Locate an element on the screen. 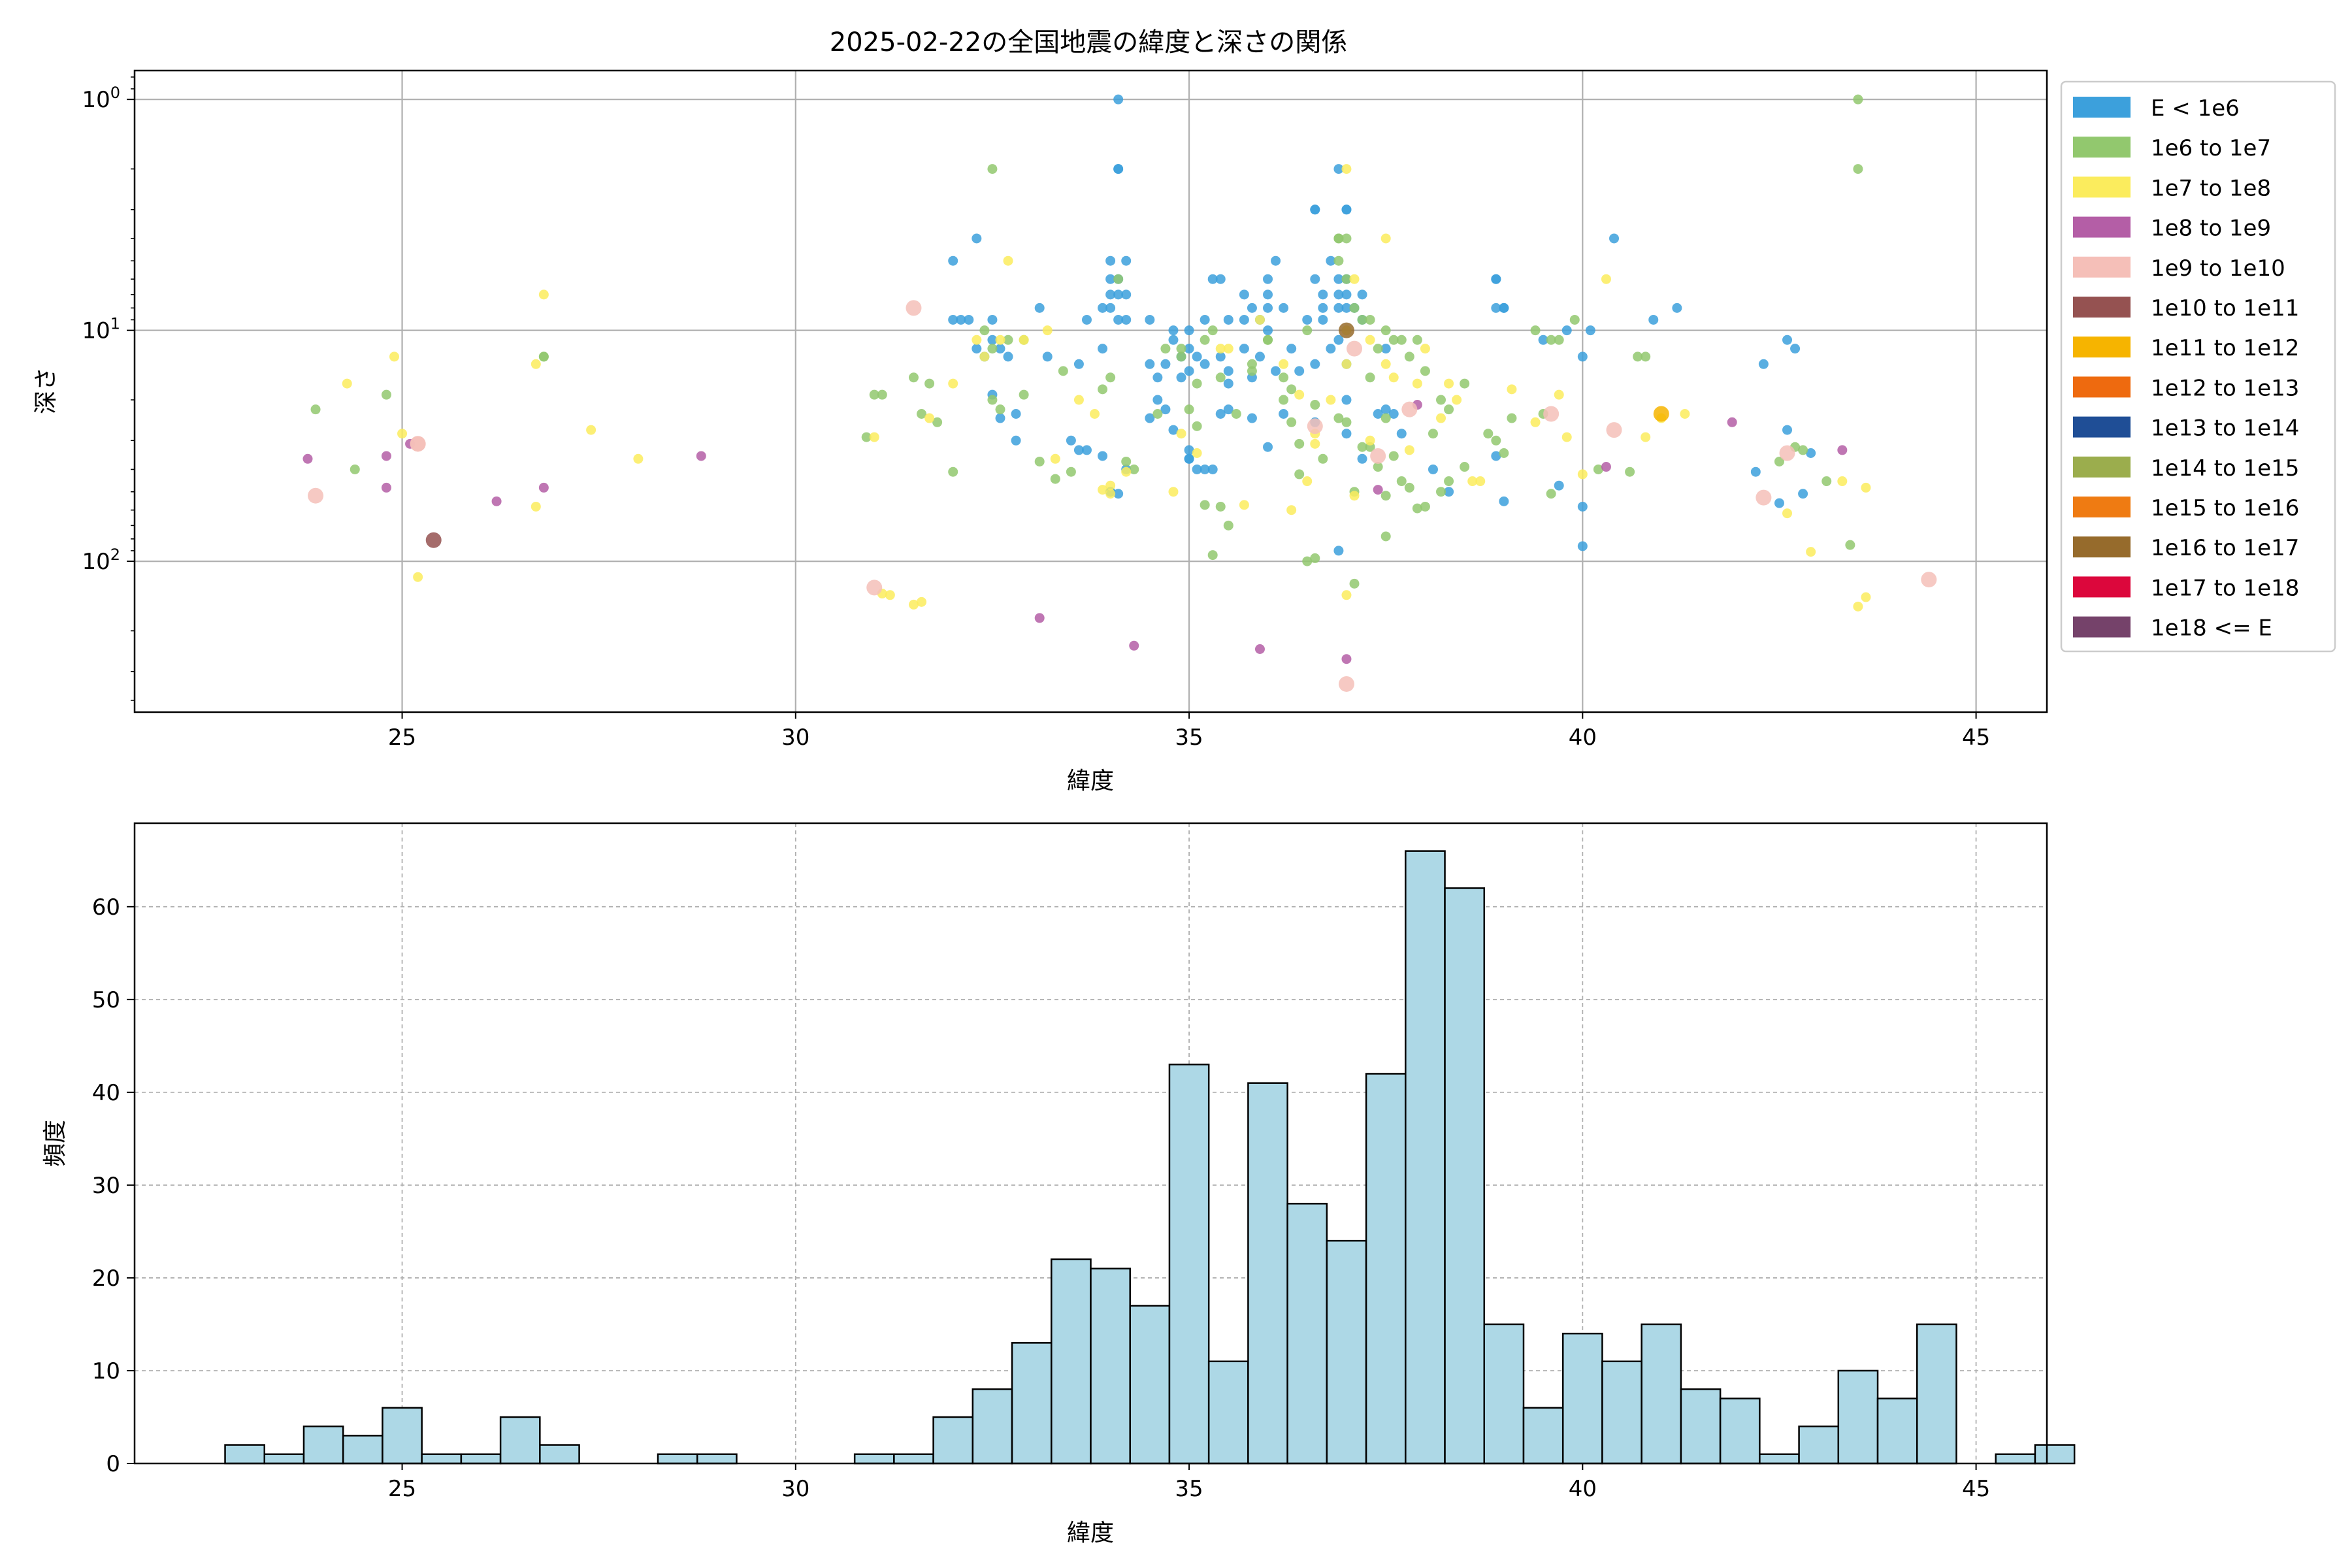  legend-label: 1e14 to 1e15 is located at coordinates (2225, 468).